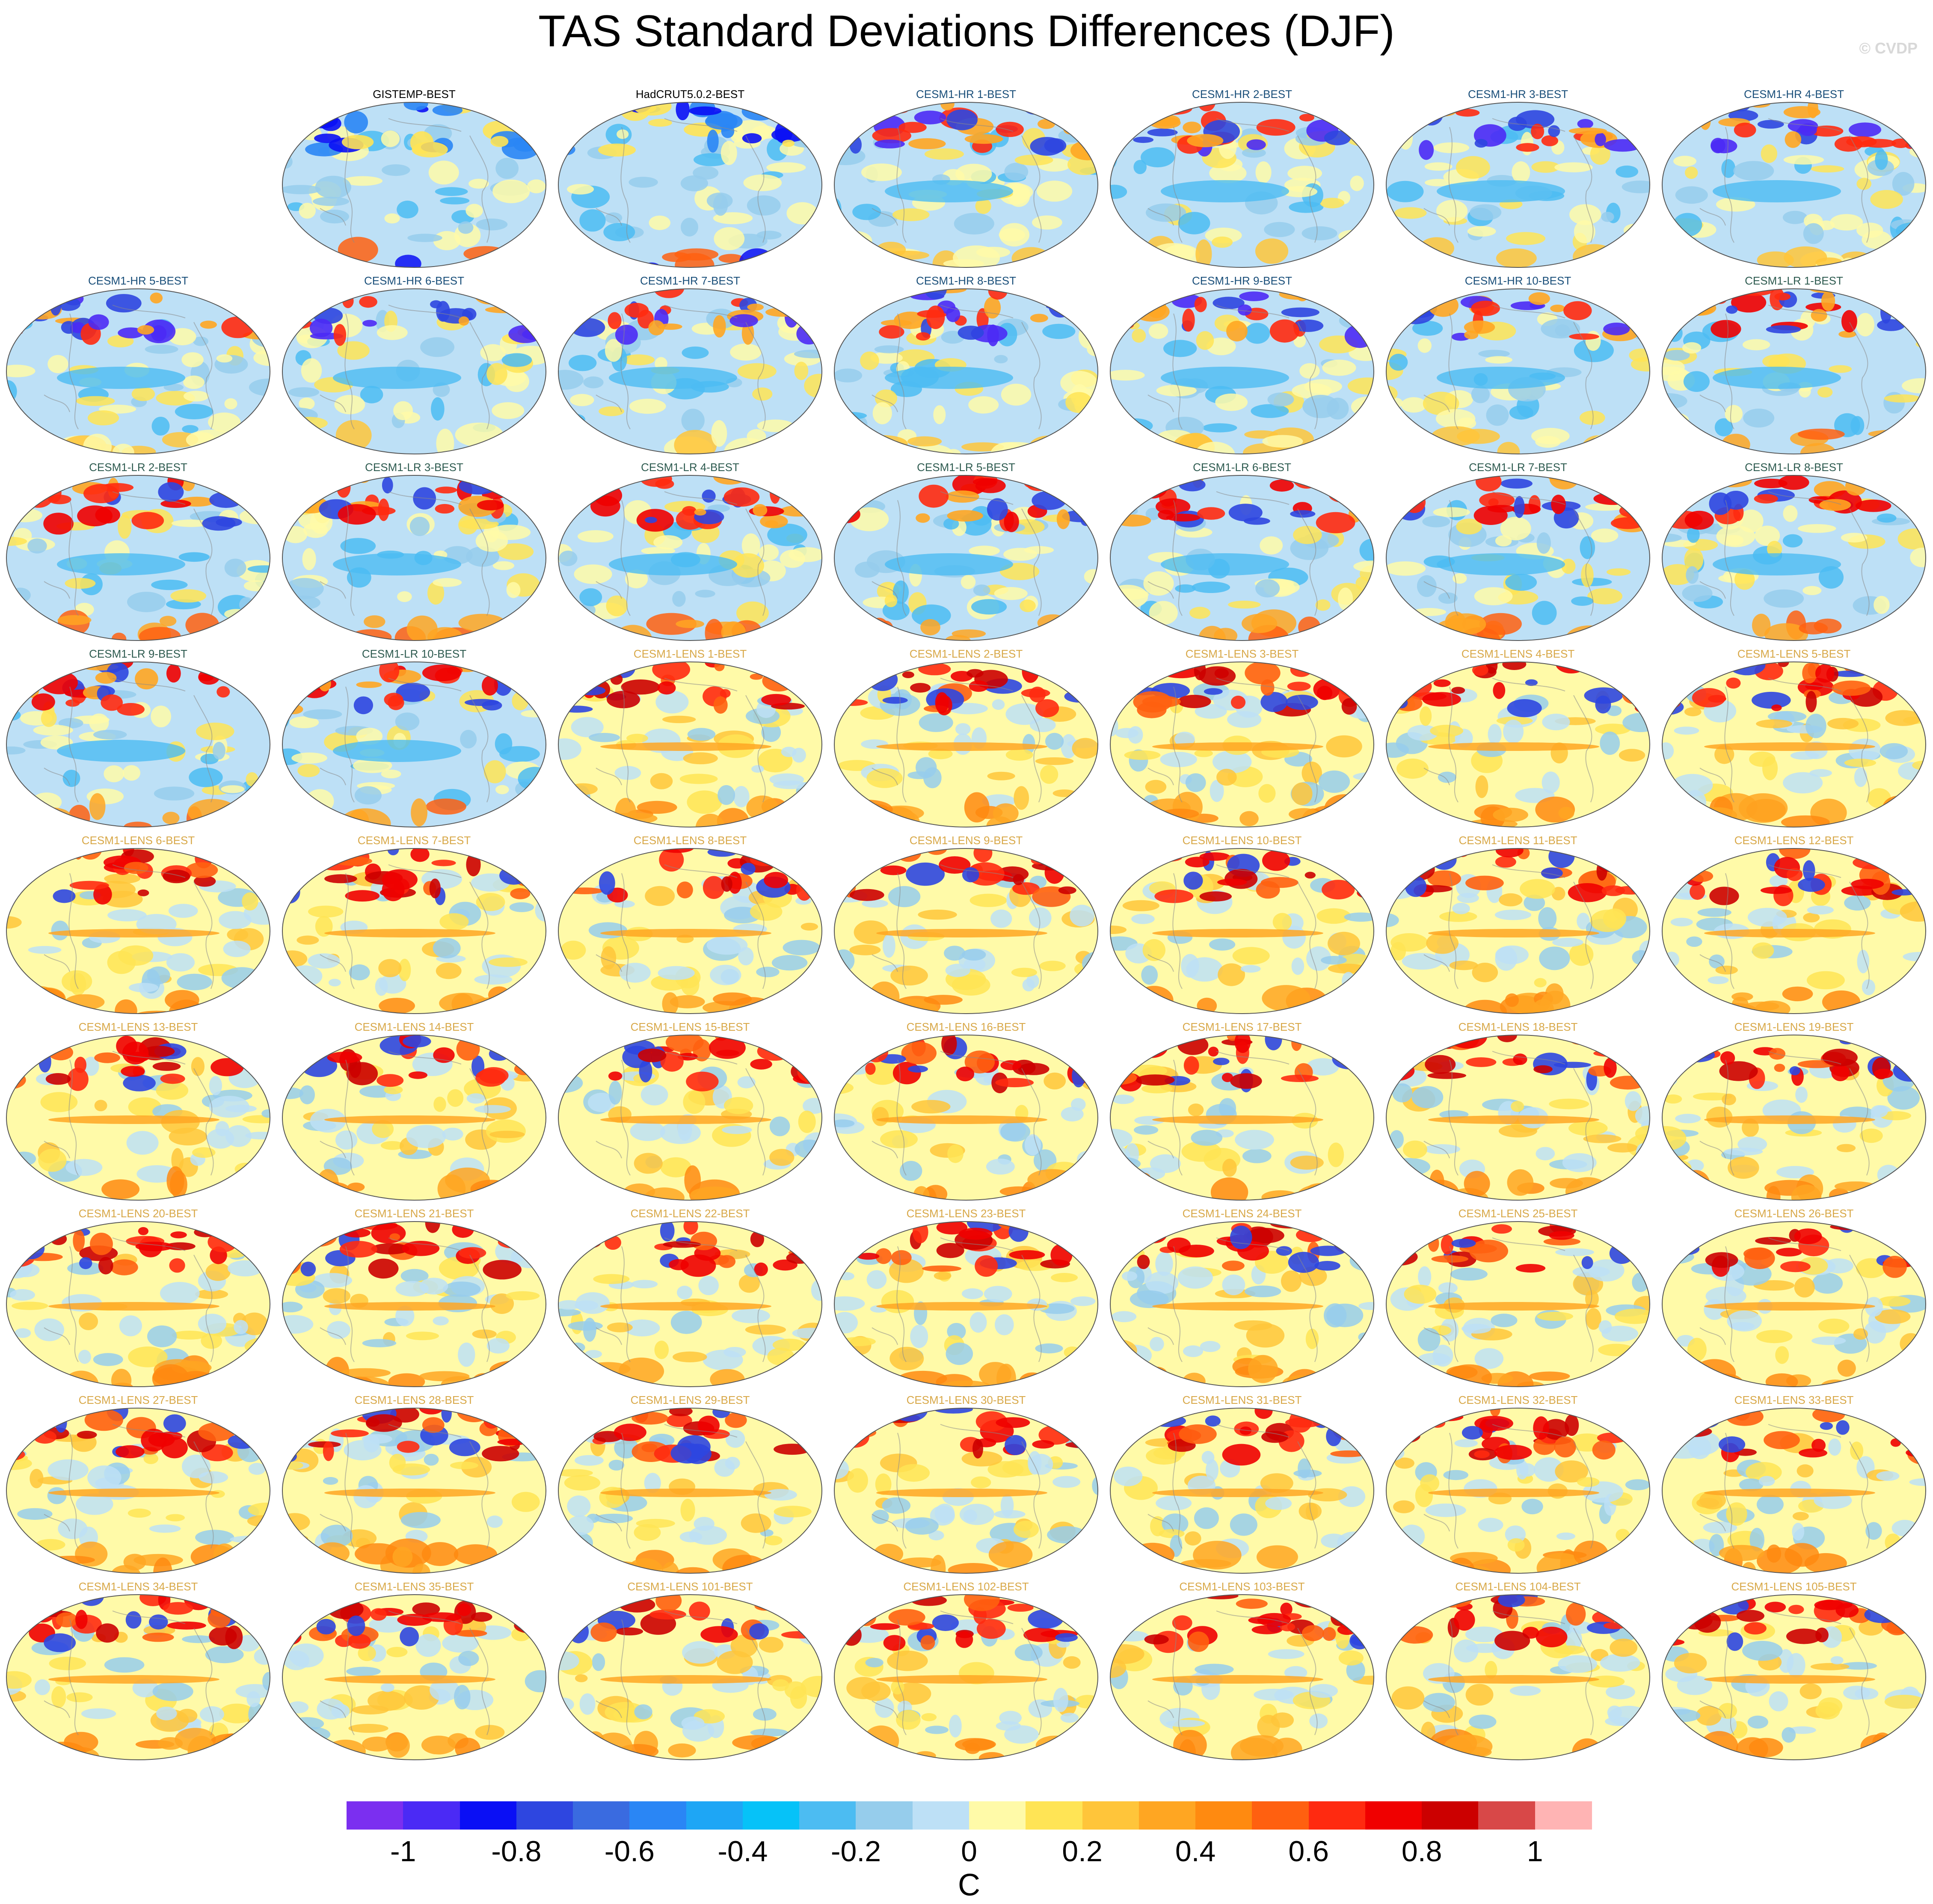 This screenshot has width=1933, height=1904. What do you see at coordinates (138, 553) in the screenshot?
I see `map-panel: CESM1-LR 2-BEST` at bounding box center [138, 553].